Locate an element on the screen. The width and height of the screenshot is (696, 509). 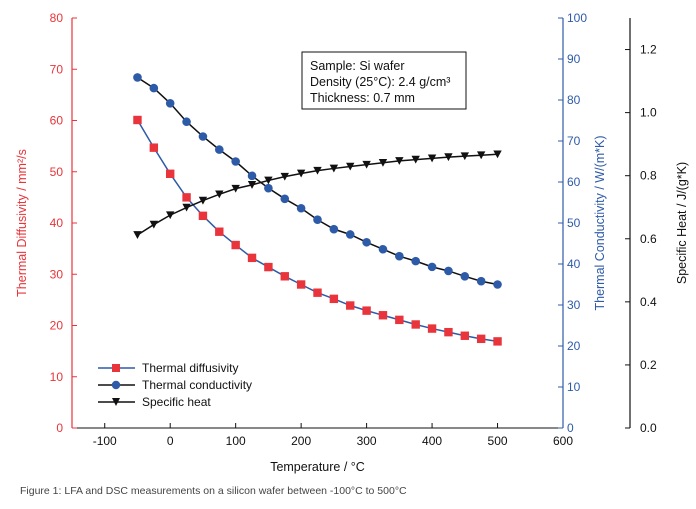
left-y-tick-label: 20 is located at coordinates (57, 326).